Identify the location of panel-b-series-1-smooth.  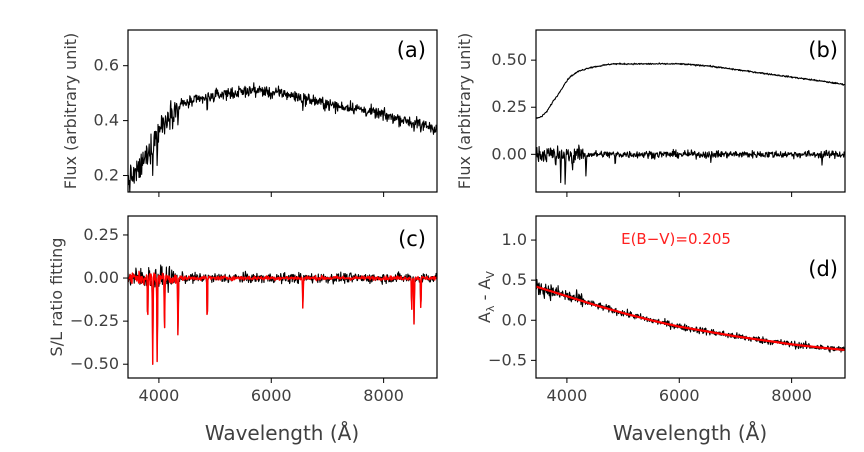
(690, 91).